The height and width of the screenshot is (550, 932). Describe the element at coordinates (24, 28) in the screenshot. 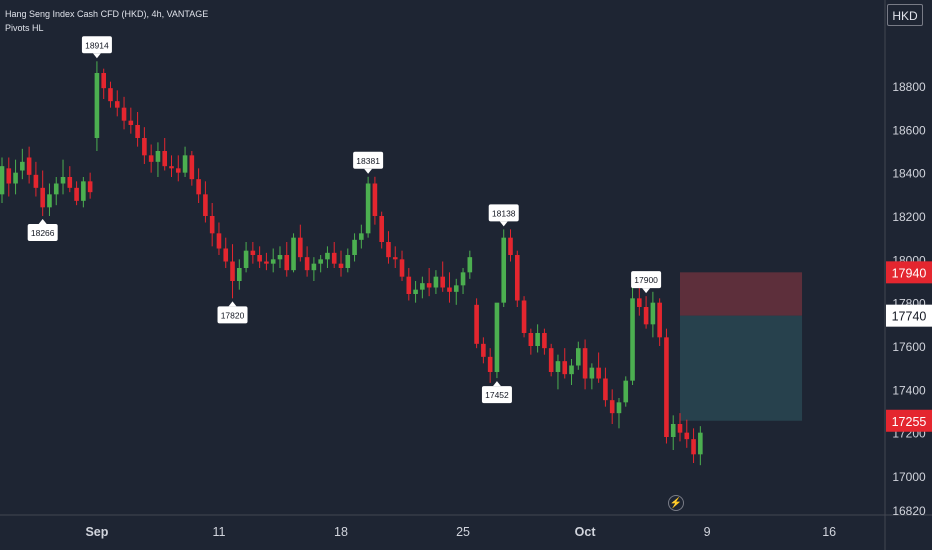

I see `indicator-label: Pivots HL` at that location.